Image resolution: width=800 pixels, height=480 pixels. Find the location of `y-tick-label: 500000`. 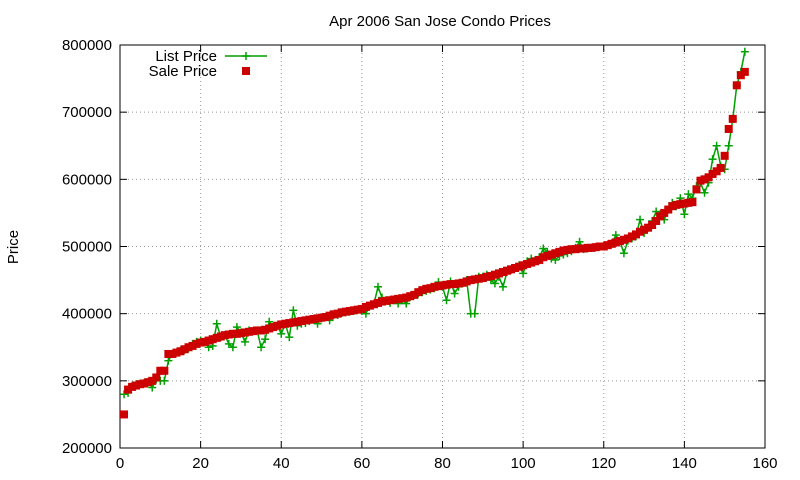

y-tick-label: 500000 is located at coordinates (87, 247).